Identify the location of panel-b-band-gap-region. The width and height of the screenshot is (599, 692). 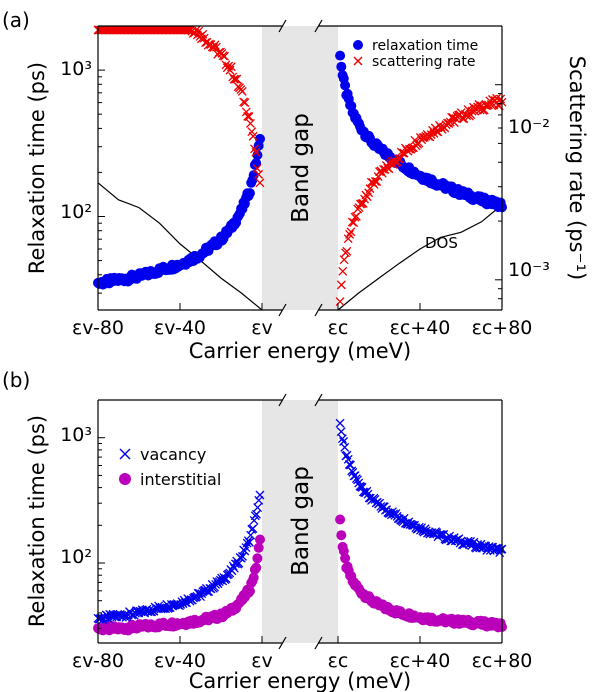
(300, 521).